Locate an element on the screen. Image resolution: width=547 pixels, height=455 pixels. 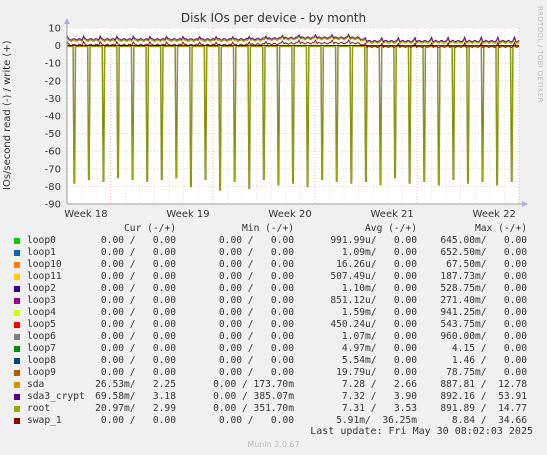
legend-avg: 1.59m/ 0.00 is located at coordinates (379, 312).